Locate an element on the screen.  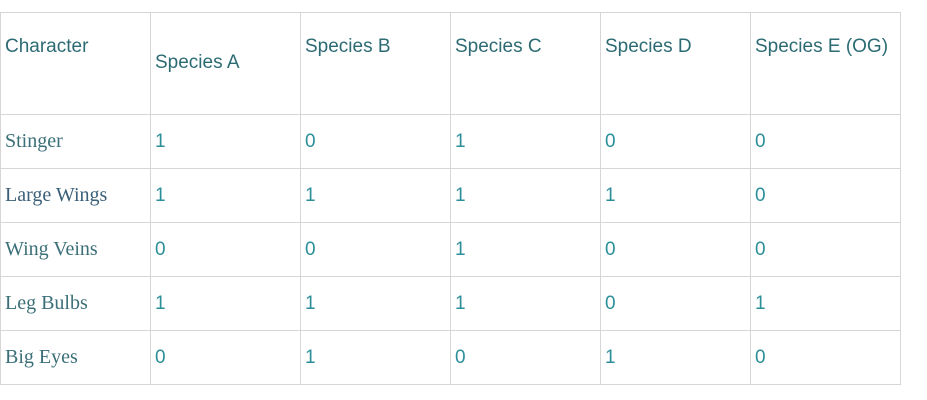
table-row: Leg Bulbs 1 1 1 0 1 is located at coordinates (450, 303).